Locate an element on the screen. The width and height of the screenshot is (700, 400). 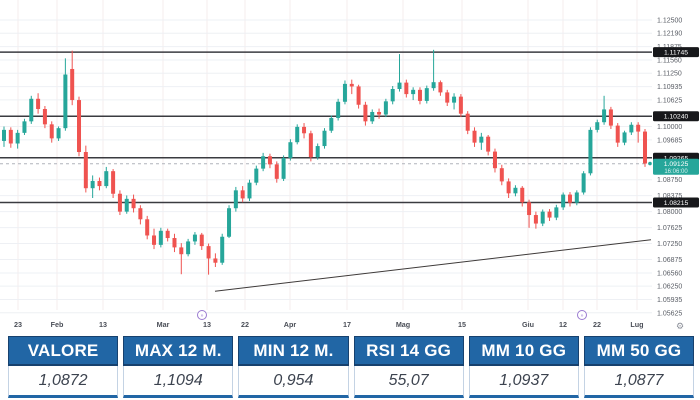
table-header-cell: MM 10 GG is located at coordinates (523, 351).